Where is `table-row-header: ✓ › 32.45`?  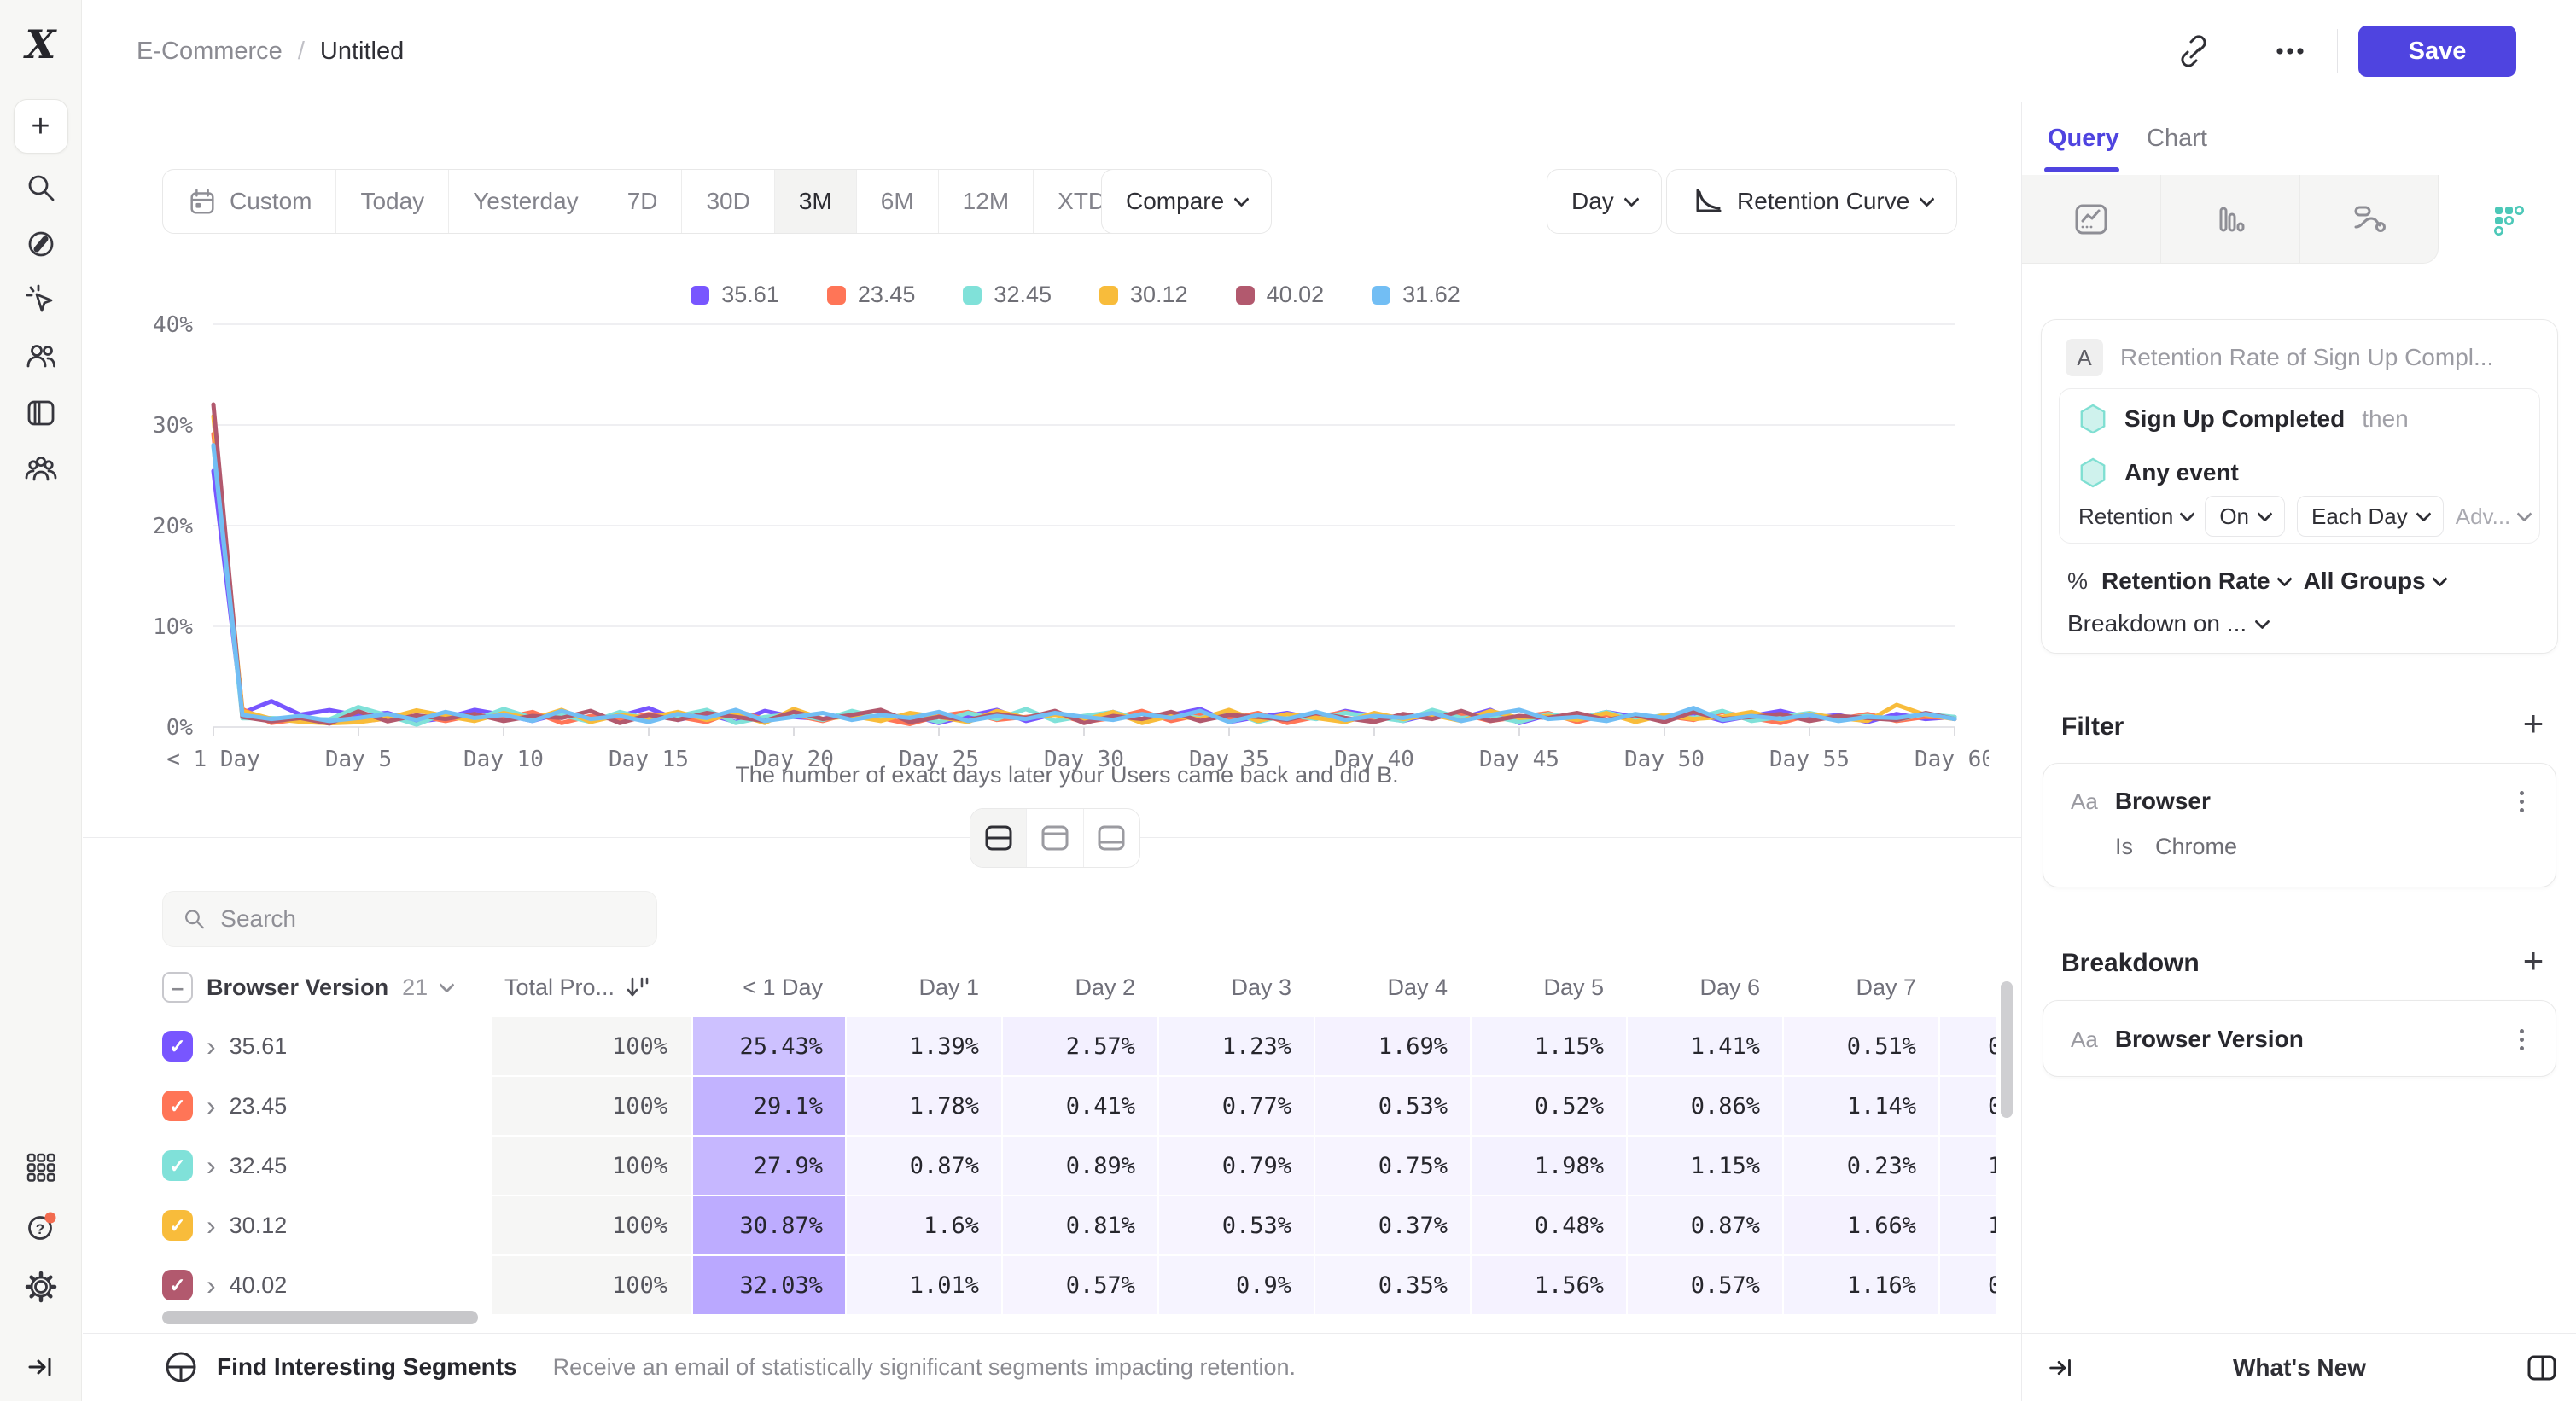 table-row-header: ✓ › 32.45 is located at coordinates (326, 1166).